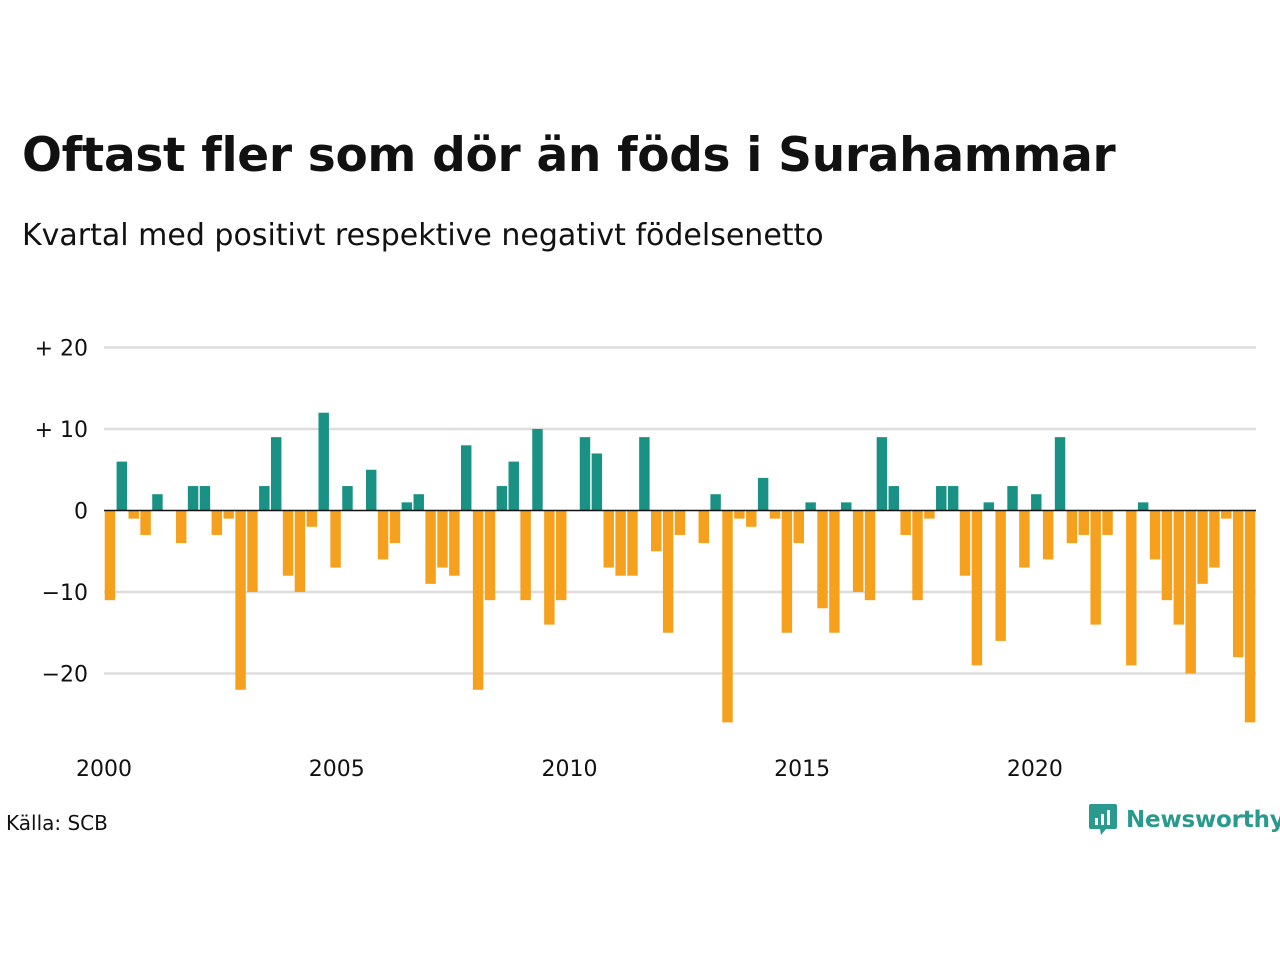 This screenshot has height=960, width=1280. Describe the element at coordinates (905, 522) in the screenshot. I see `bar-2016-k4` at that location.